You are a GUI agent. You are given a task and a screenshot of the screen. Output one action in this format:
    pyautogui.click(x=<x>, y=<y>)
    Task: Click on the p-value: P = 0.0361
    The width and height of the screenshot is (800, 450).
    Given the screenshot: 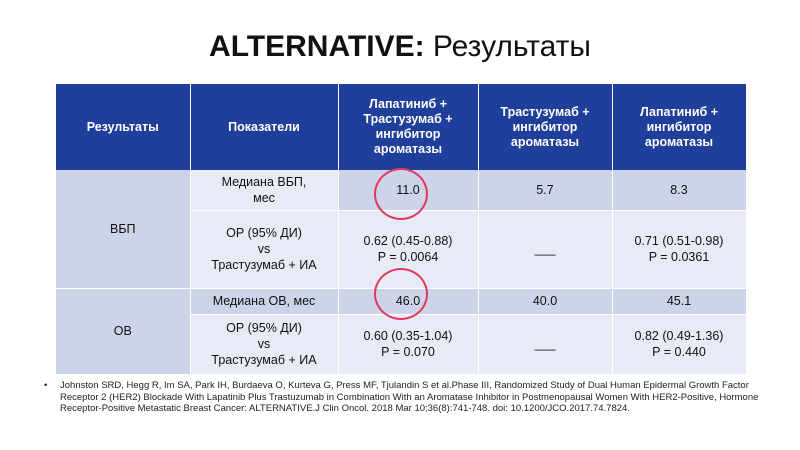 What is the action you would take?
    pyautogui.click(x=679, y=257)
    